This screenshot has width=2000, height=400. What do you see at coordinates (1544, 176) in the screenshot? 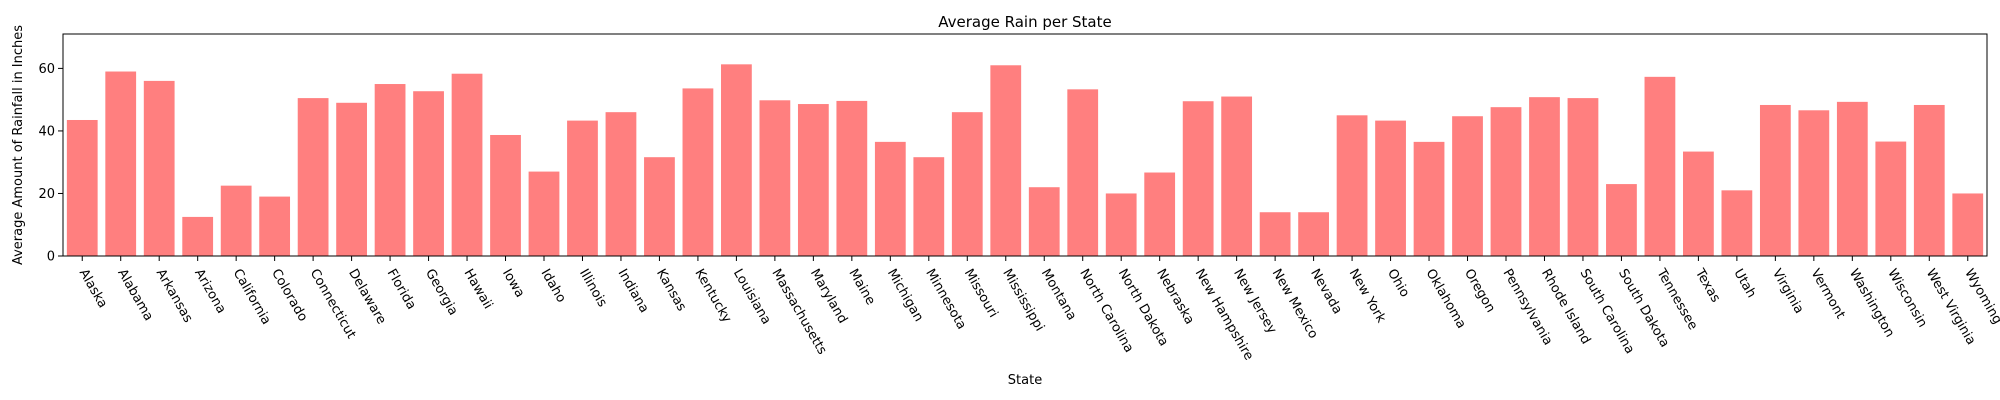
I see `bar-rhode-island` at bounding box center [1544, 176].